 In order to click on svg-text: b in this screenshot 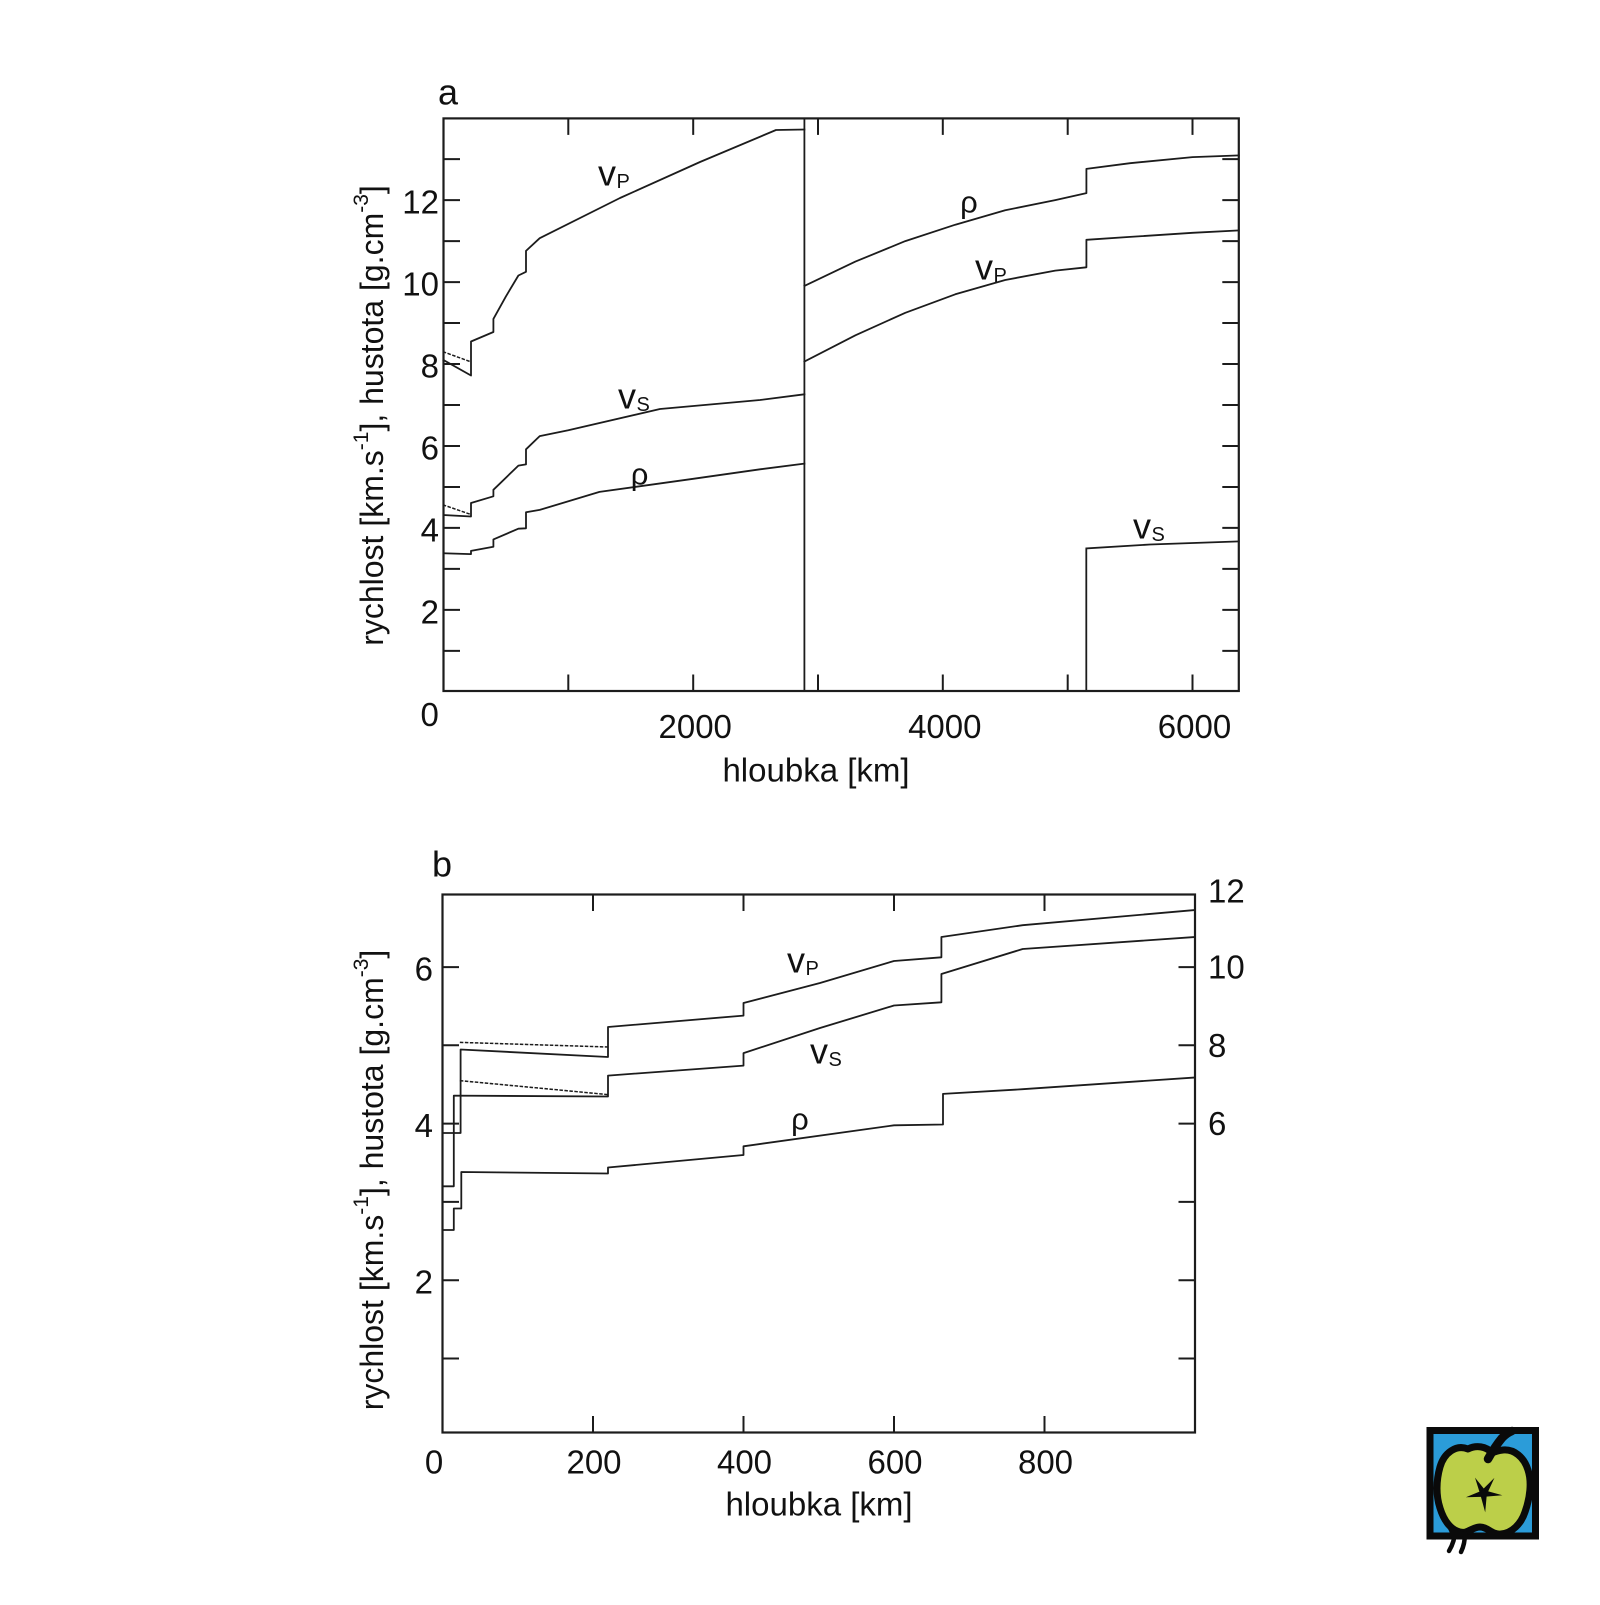, I will do `click(442, 864)`.